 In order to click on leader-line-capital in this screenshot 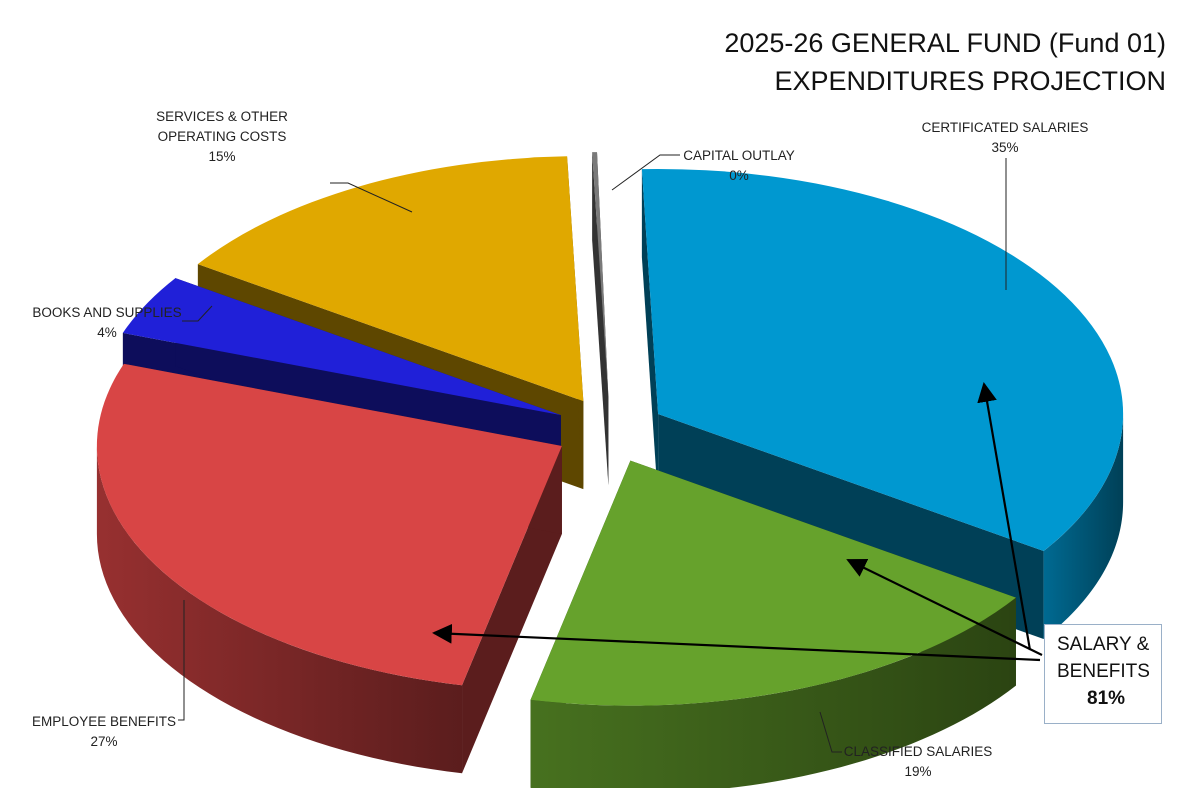, I will do `click(645, 172)`.